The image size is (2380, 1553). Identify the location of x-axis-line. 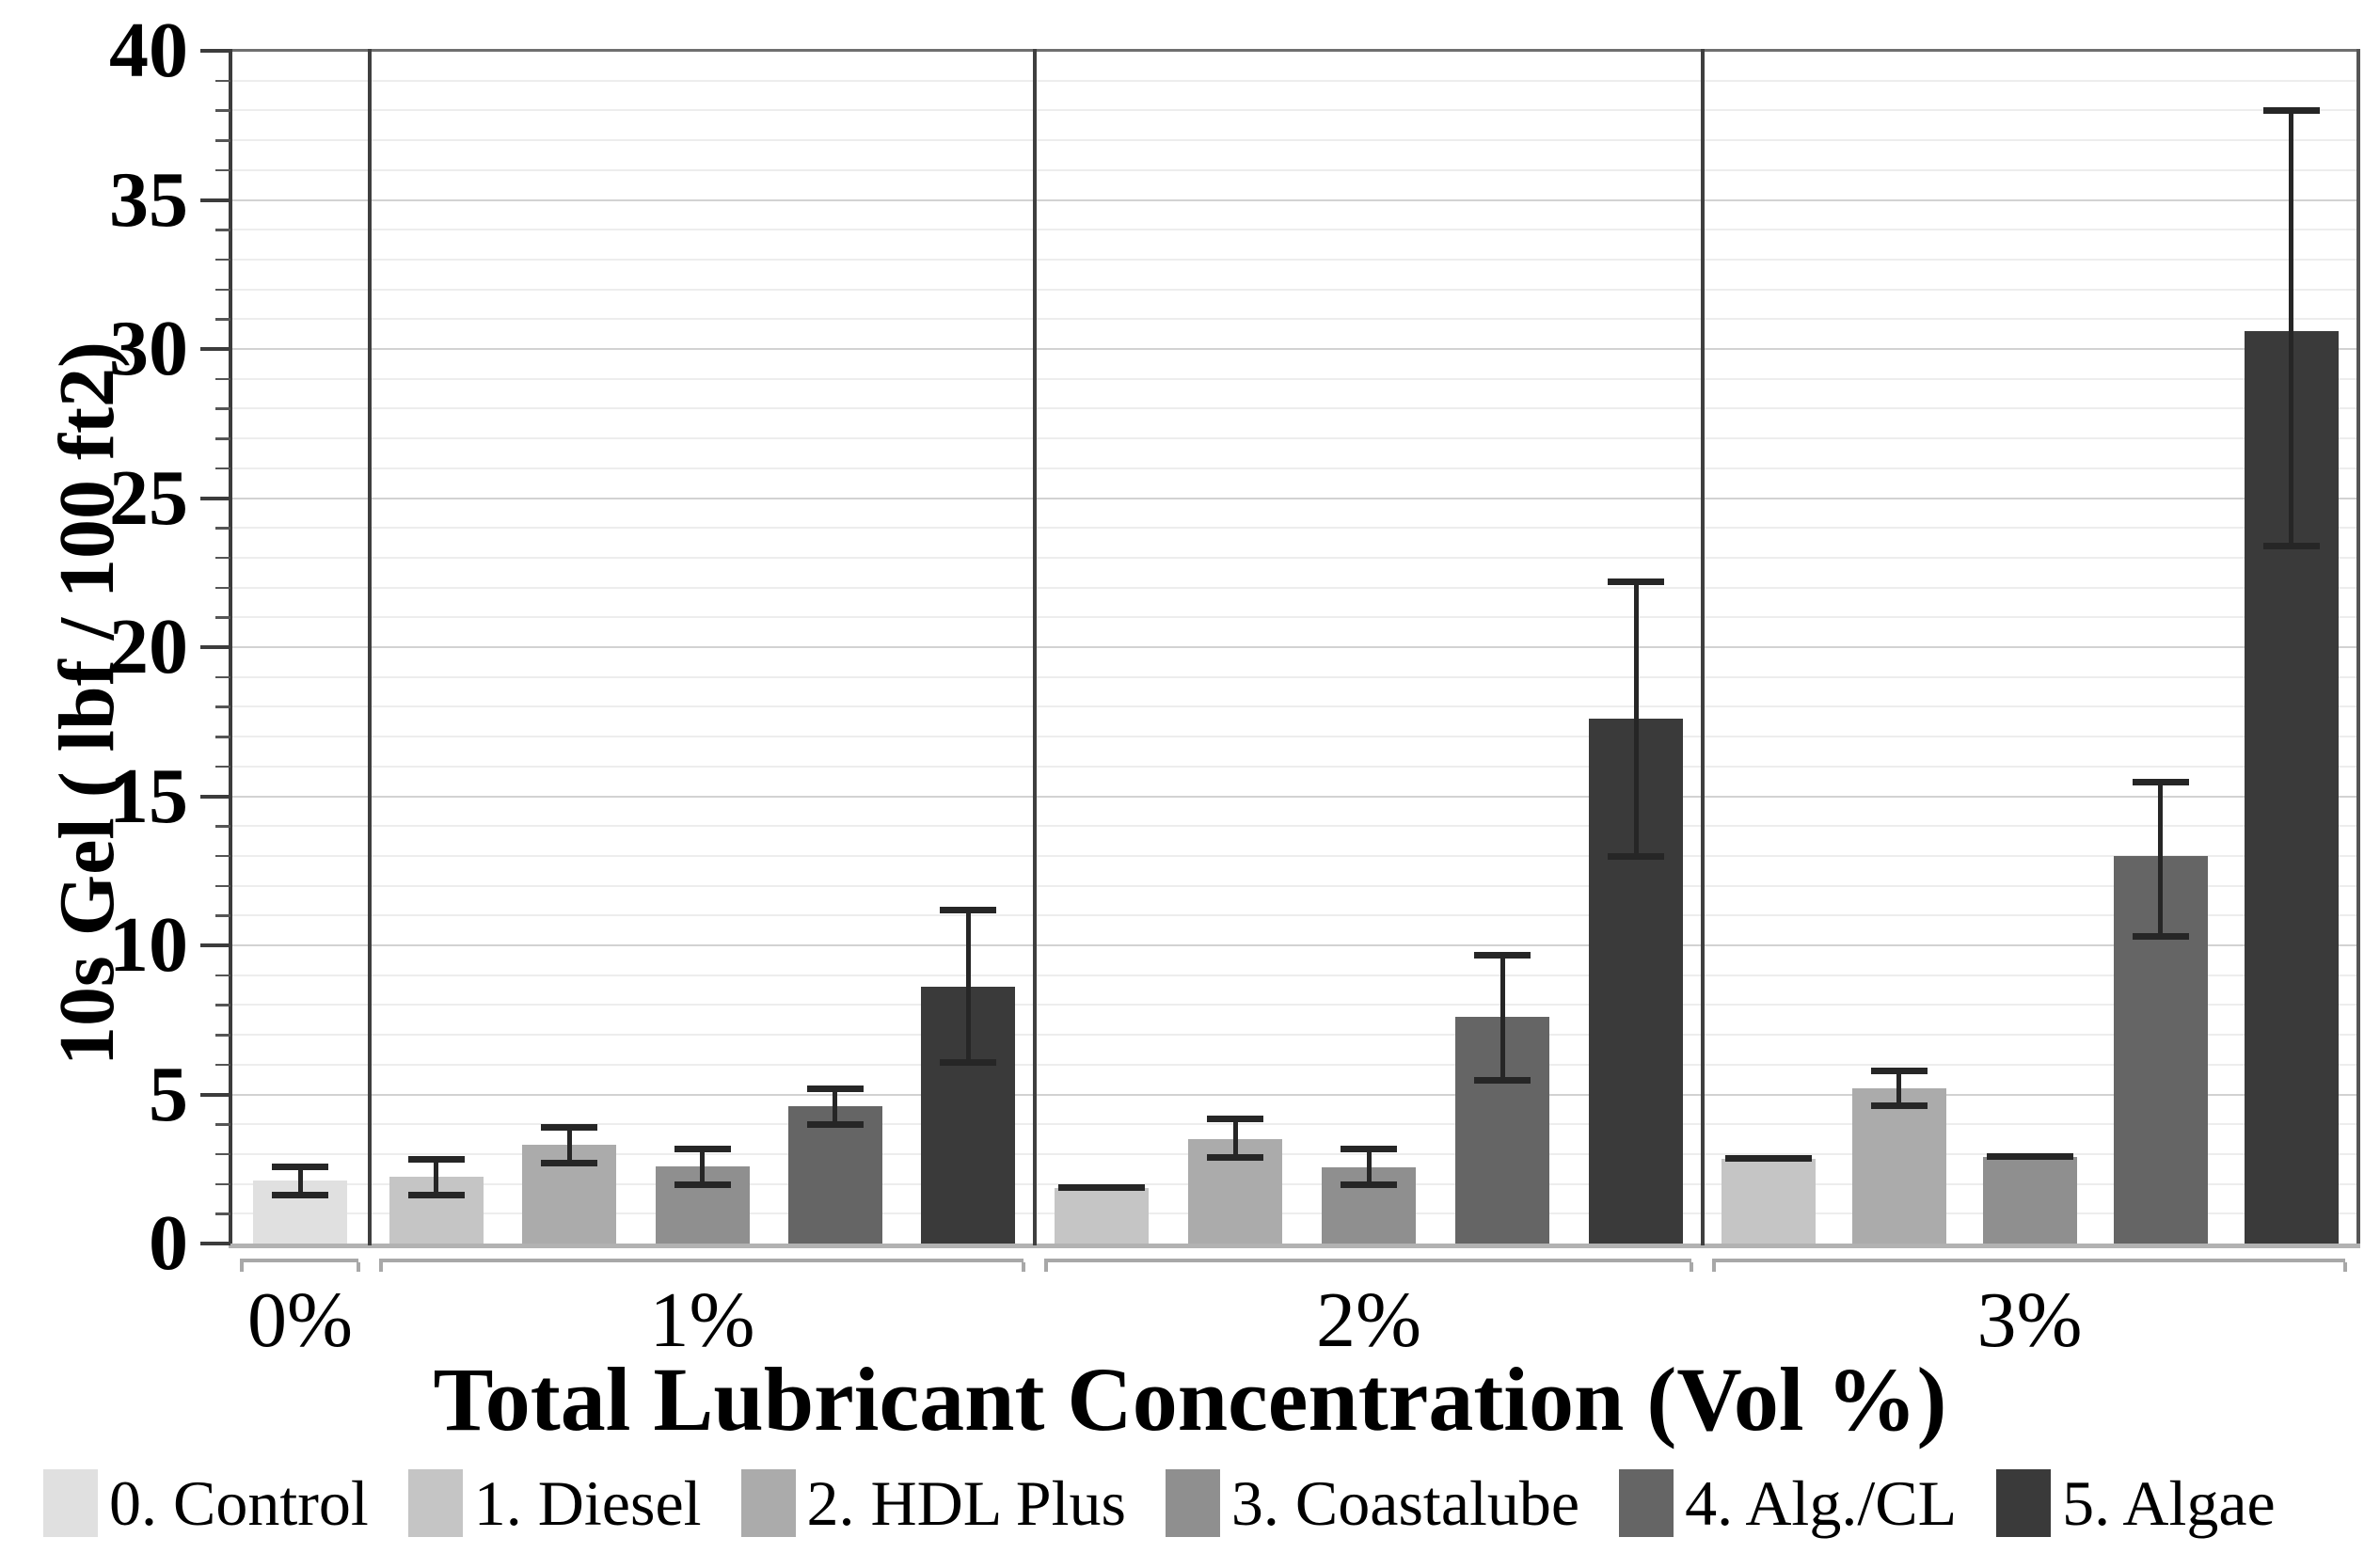
(1294, 1246).